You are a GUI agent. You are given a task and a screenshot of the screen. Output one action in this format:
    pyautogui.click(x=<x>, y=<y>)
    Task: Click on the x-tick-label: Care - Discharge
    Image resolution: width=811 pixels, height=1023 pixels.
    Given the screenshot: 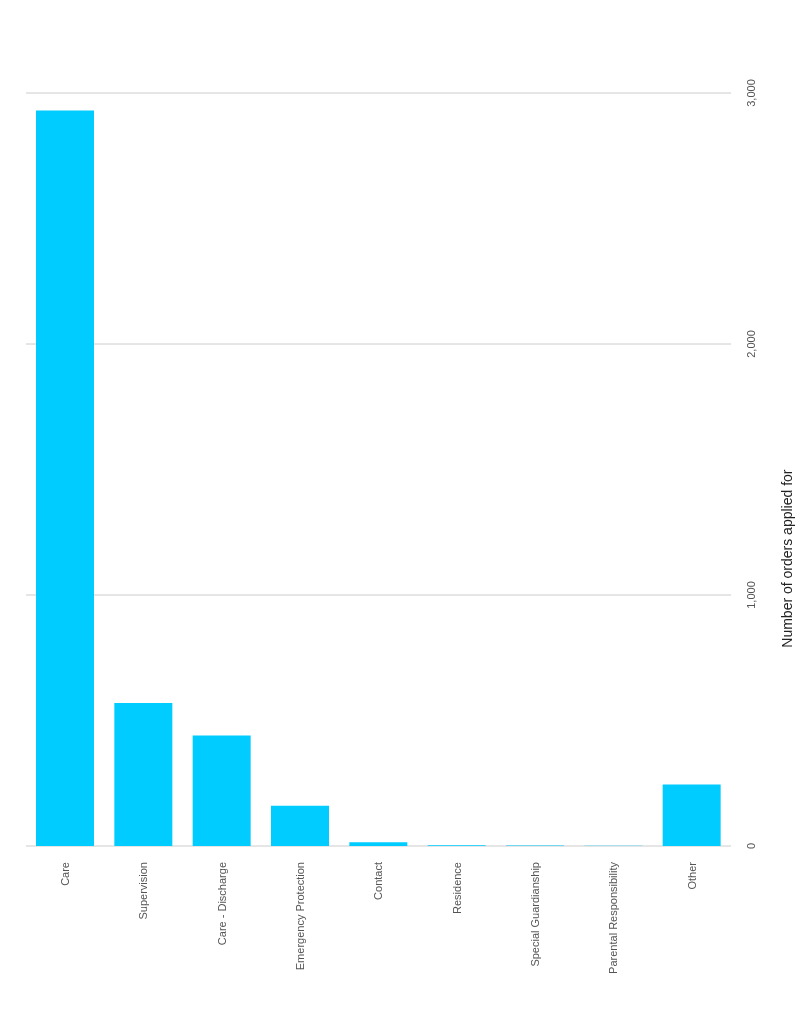 What is the action you would take?
    pyautogui.click(x=221, y=904)
    